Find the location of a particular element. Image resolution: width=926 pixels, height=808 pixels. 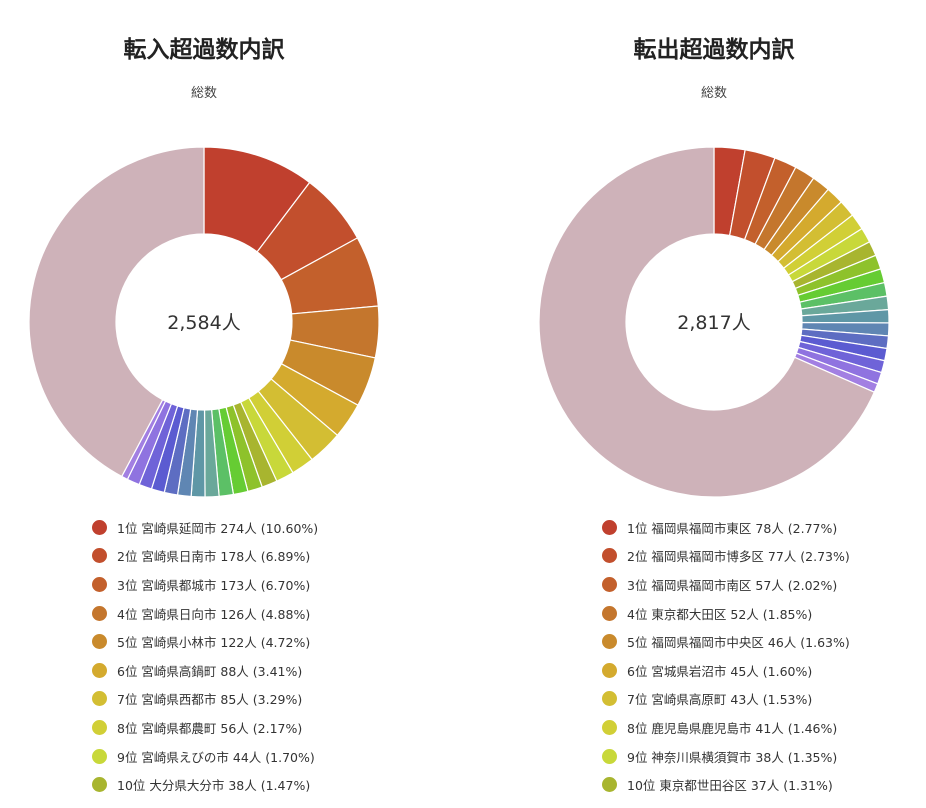

legend-item: 8位 鹿児島県鹿児島市 41人 (1.46%) is located at coordinates (726, 727).